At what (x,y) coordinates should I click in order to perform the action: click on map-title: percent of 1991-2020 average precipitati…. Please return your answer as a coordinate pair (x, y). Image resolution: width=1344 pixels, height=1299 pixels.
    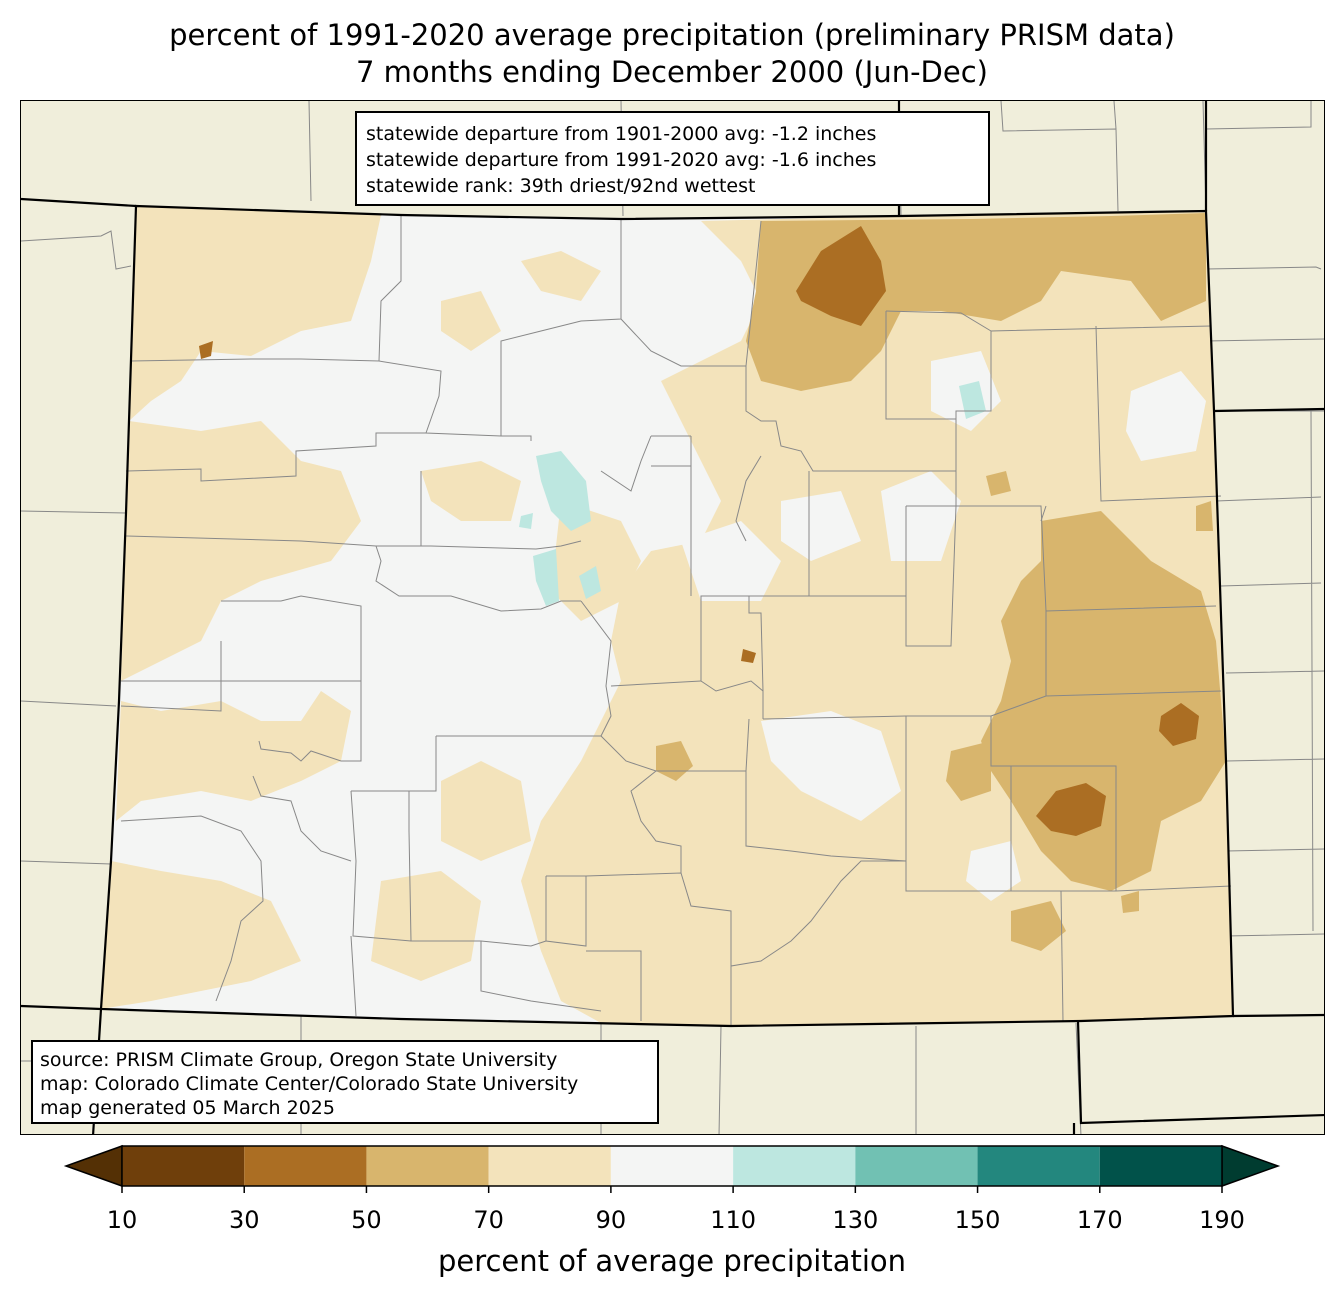
    Looking at the image, I should click on (672, 35).